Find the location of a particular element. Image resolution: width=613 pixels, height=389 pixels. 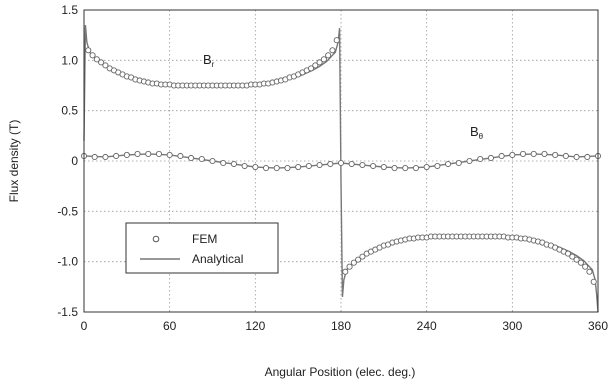

x-tick-label: 120 is located at coordinates (255, 326).